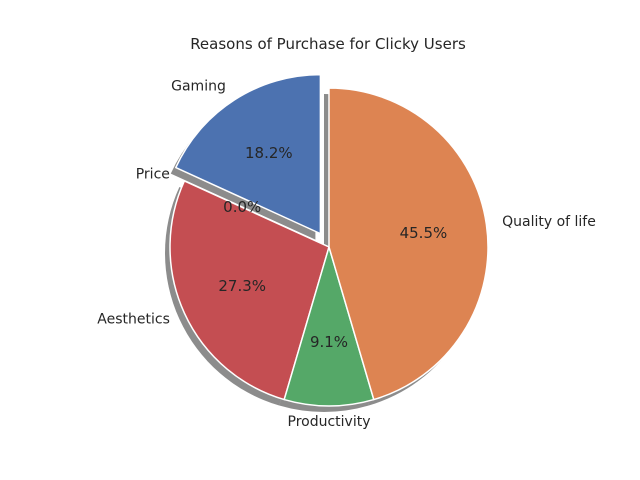 Image resolution: width=640 pixels, height=480 pixels. Describe the element at coordinates (242, 207) in the screenshot. I see `slice-percent-price: 0.0%` at that location.